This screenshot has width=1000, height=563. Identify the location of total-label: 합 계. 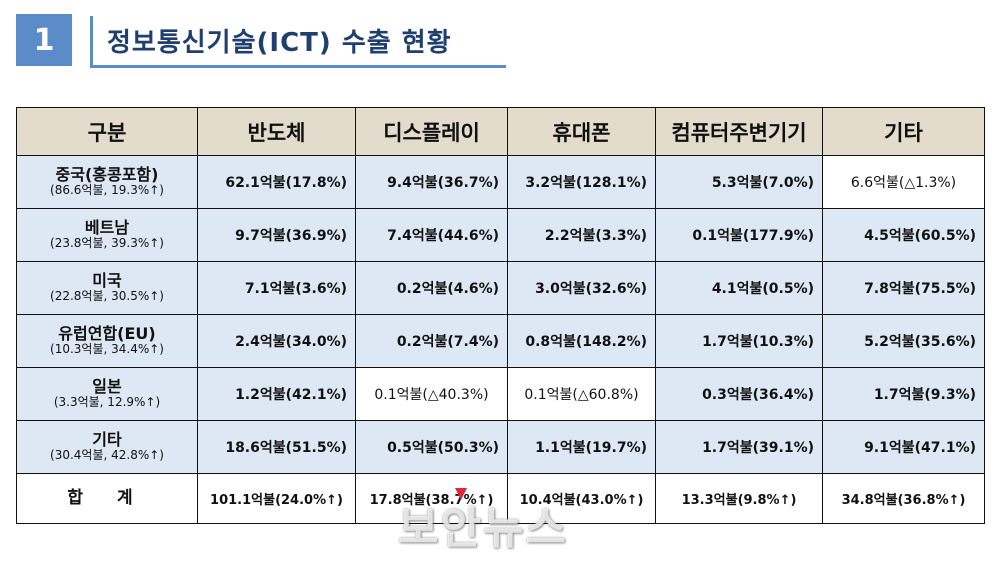
(107, 497).